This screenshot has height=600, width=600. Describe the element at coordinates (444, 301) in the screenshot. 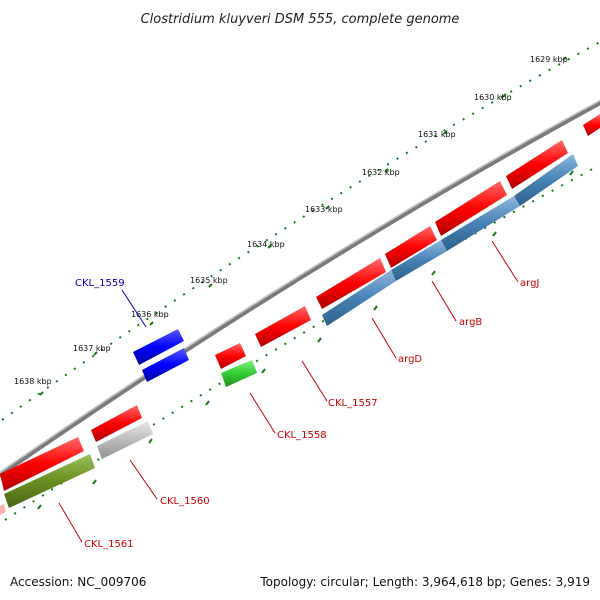

I see `leader-argB` at that location.